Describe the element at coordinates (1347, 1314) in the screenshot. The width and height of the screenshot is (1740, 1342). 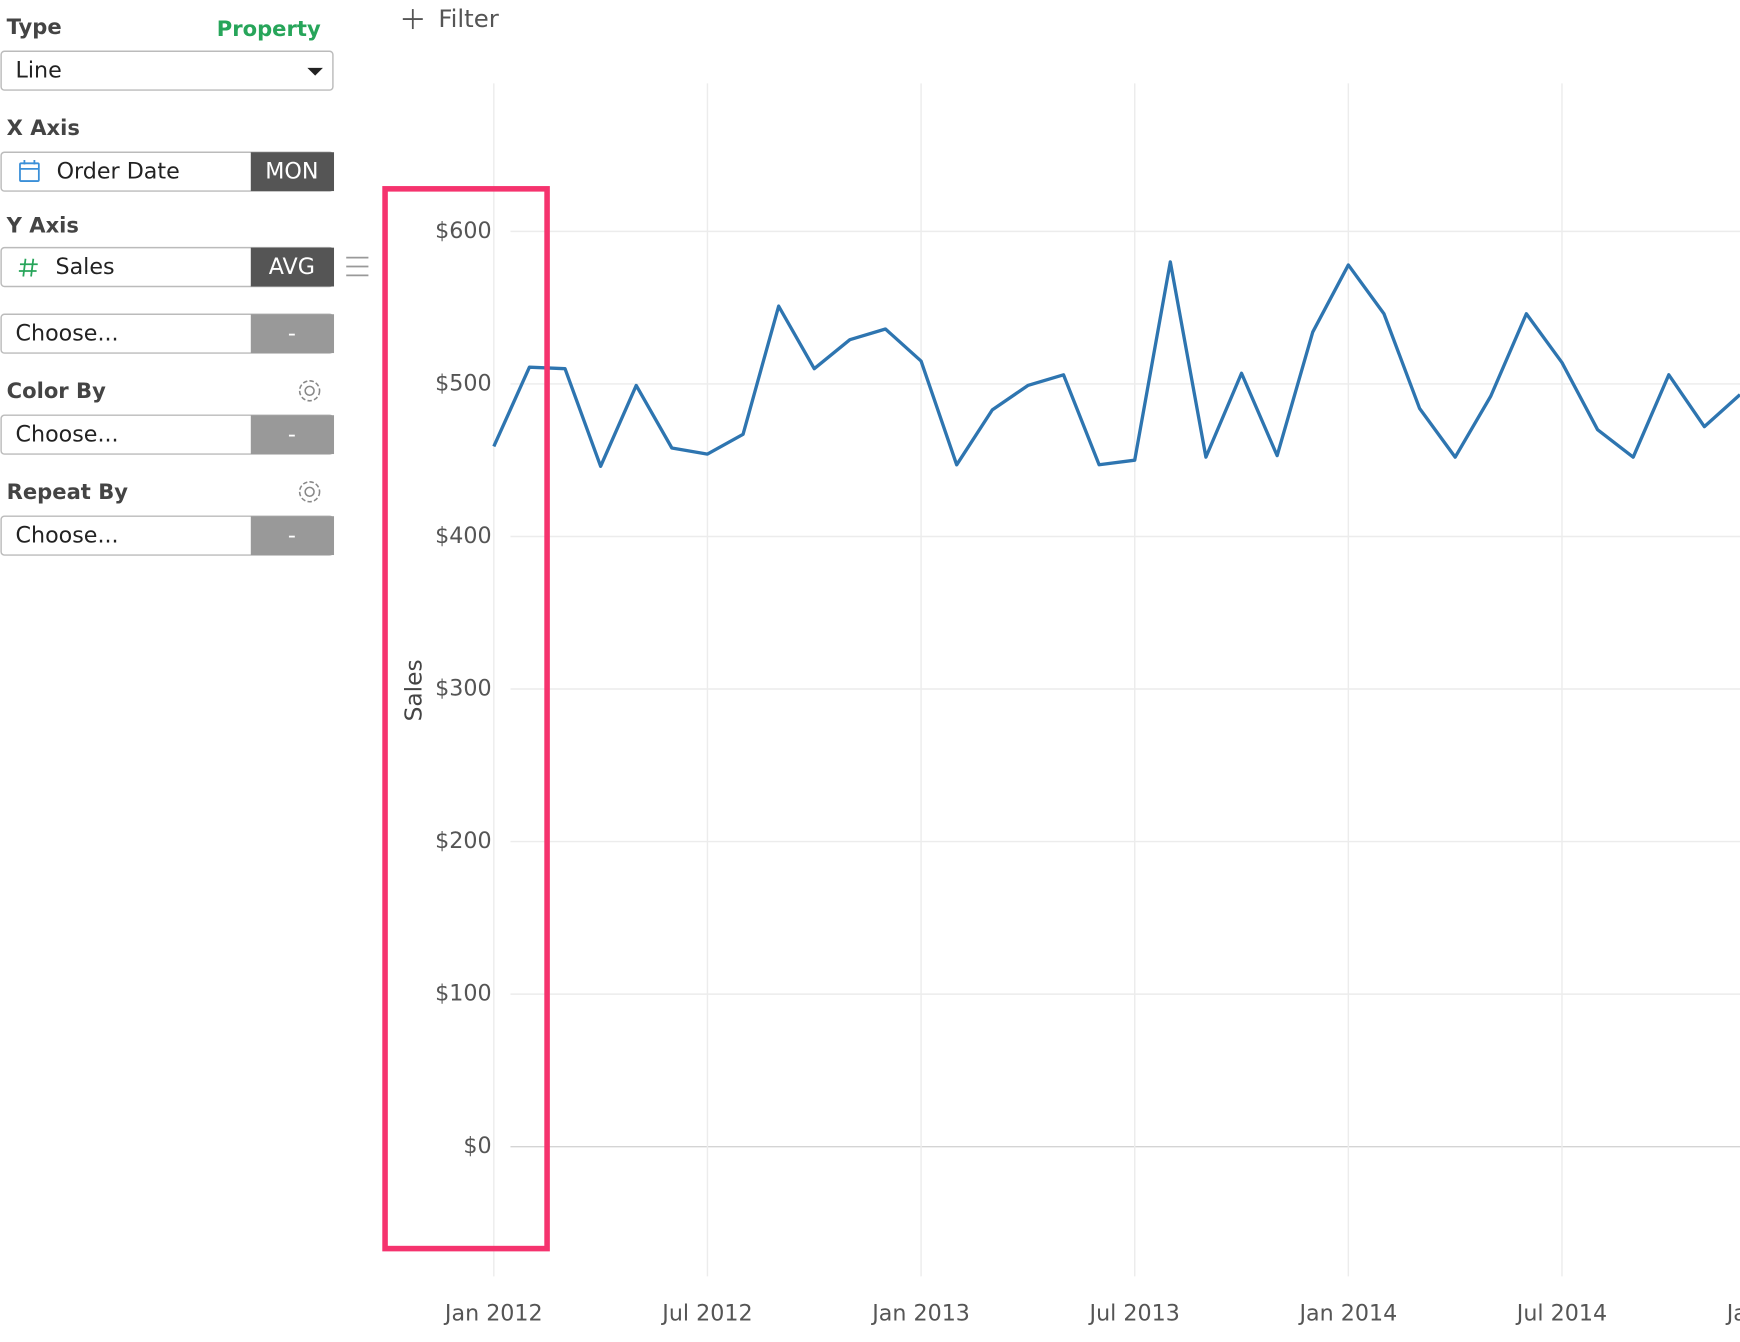
I see `x-tick-label: Jan 2014` at that location.